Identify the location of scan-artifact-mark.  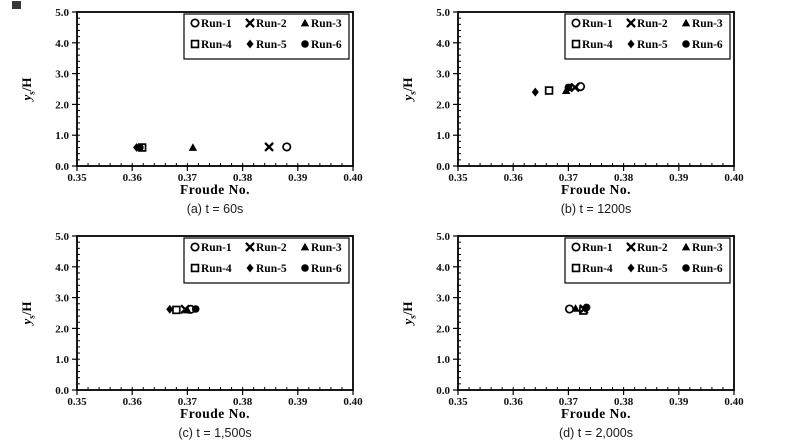
(16, 5).